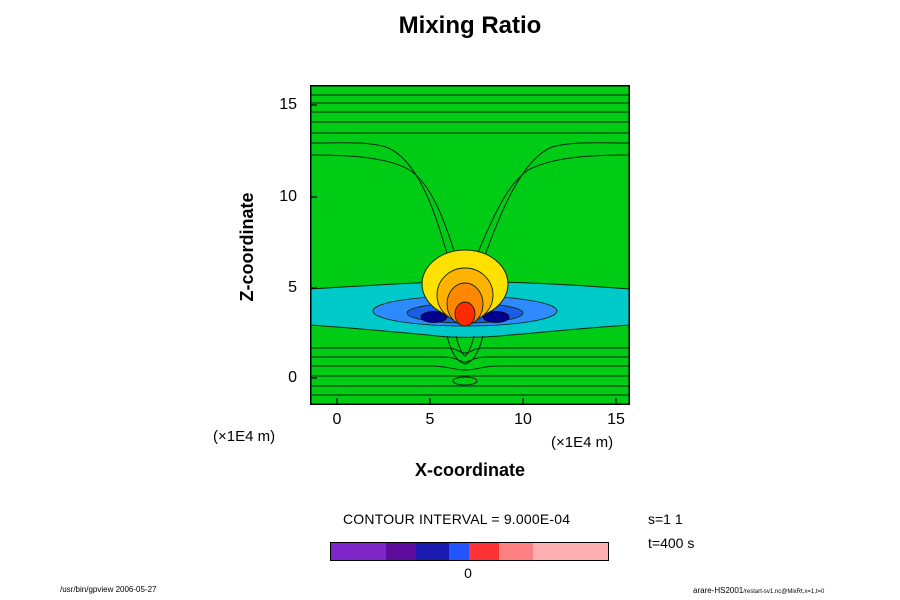 The height and width of the screenshot is (600, 900). Describe the element at coordinates (434, 317) in the screenshot. I see `navy-minimum-left` at that location.